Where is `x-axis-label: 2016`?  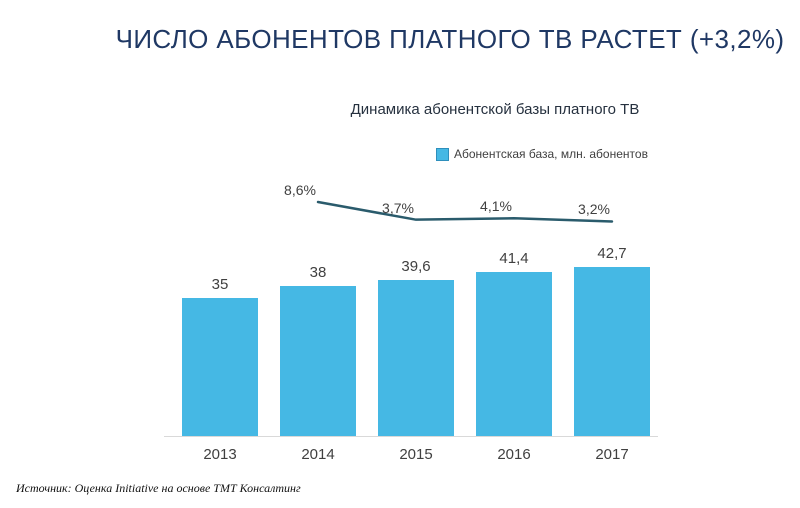
x-axis-label: 2016 is located at coordinates (514, 454).